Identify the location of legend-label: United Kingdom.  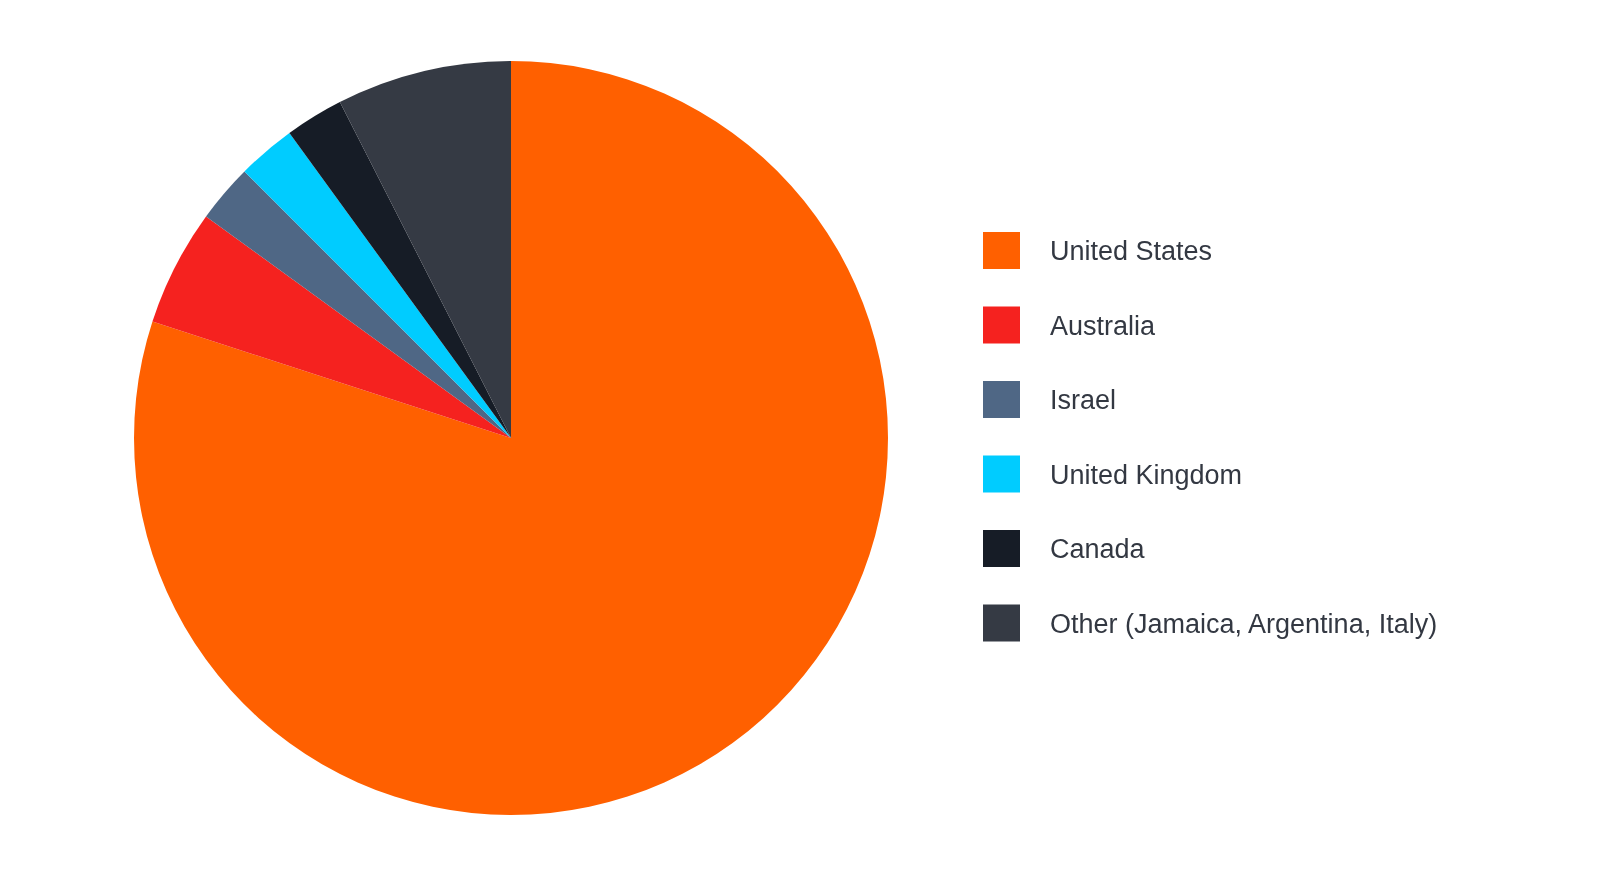
(1146, 474).